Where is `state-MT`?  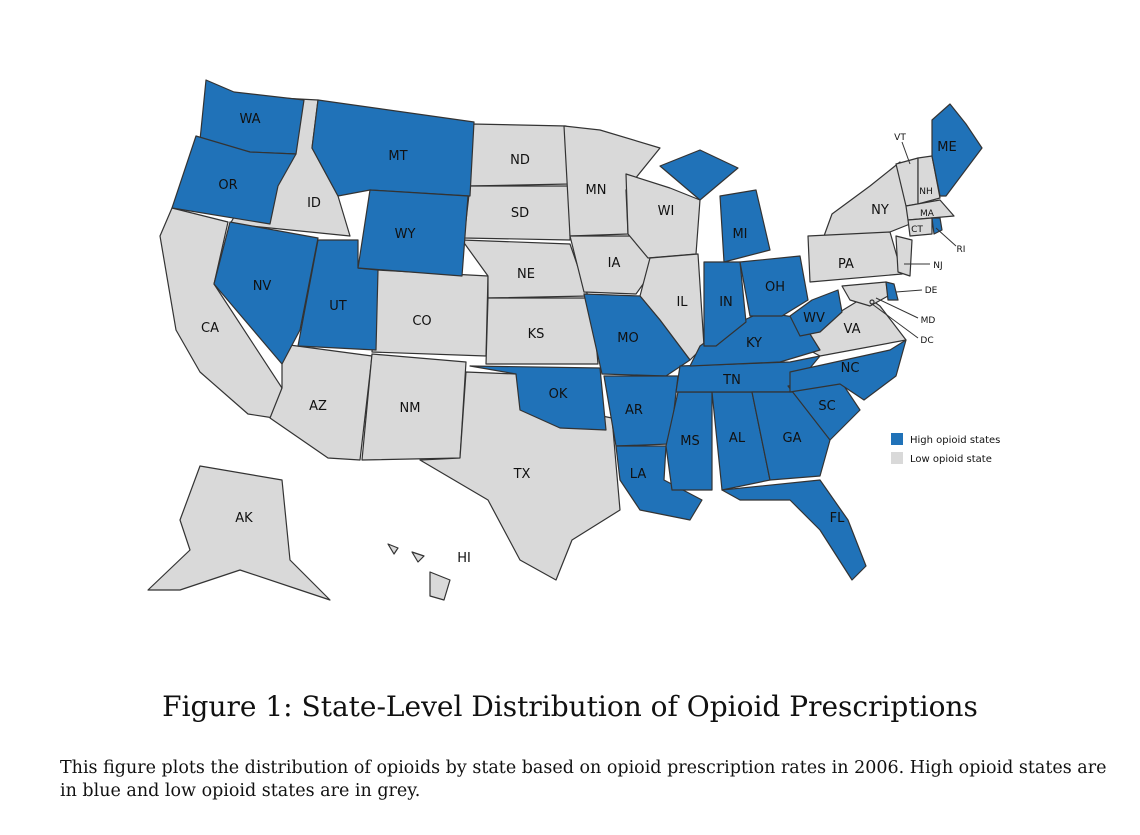 state-MT is located at coordinates (393, 148).